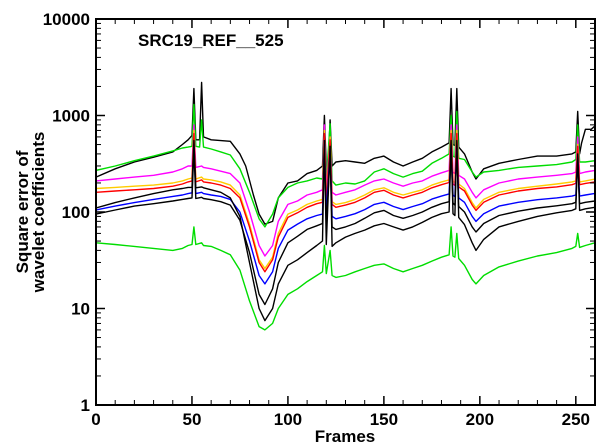  I want to click on chart-title: SRC19_REF__525, so click(211, 40).